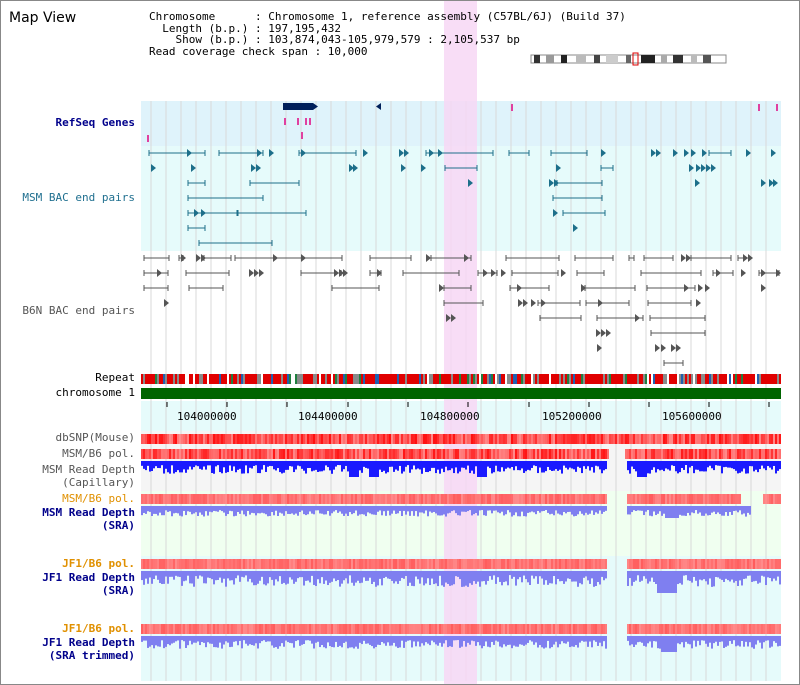 The height and width of the screenshot is (685, 800). What do you see at coordinates (95, 122) in the screenshot?
I see `track-label-refseq: RefSeq Genes` at bounding box center [95, 122].